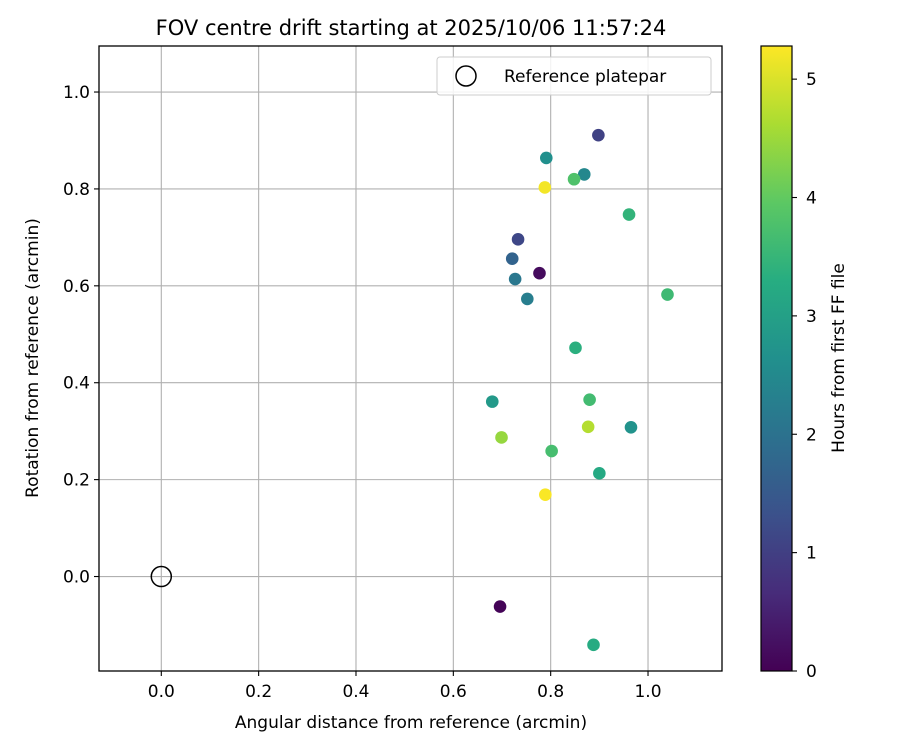  Describe the element at coordinates (839, 358) in the screenshot. I see `colorbar-label: Hours from first FF file` at that location.